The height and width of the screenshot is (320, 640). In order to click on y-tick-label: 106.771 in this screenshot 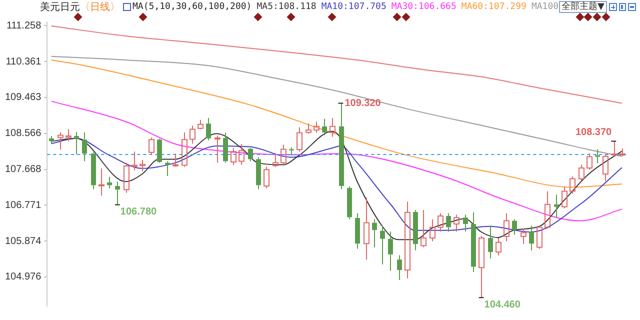, I will do `click(23, 205)`.